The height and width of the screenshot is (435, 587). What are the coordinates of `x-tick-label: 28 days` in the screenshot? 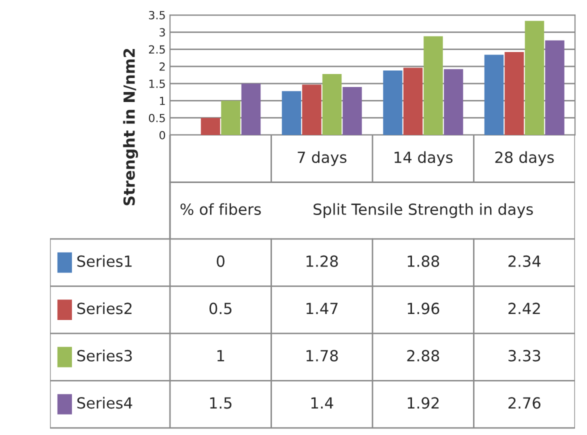 It's located at (524, 158).